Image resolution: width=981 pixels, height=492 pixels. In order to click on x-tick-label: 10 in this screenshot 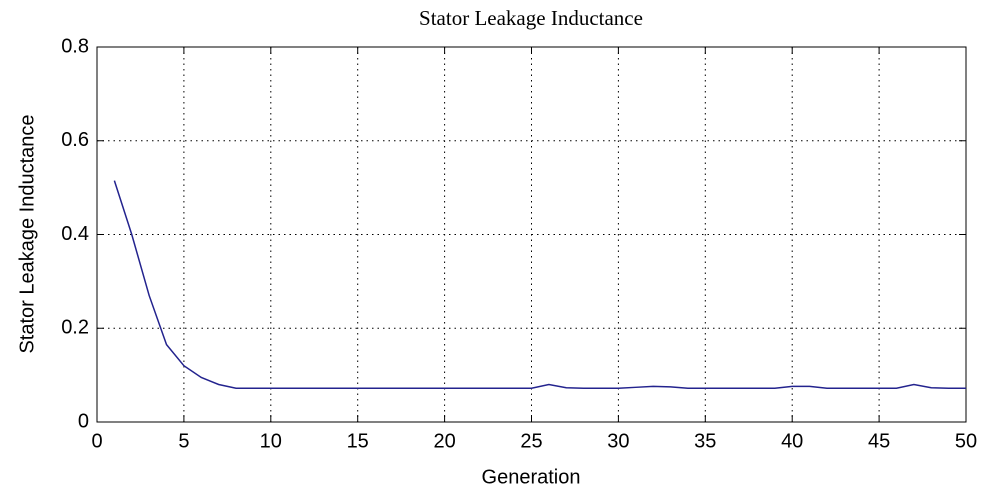, I will do `click(271, 441)`.